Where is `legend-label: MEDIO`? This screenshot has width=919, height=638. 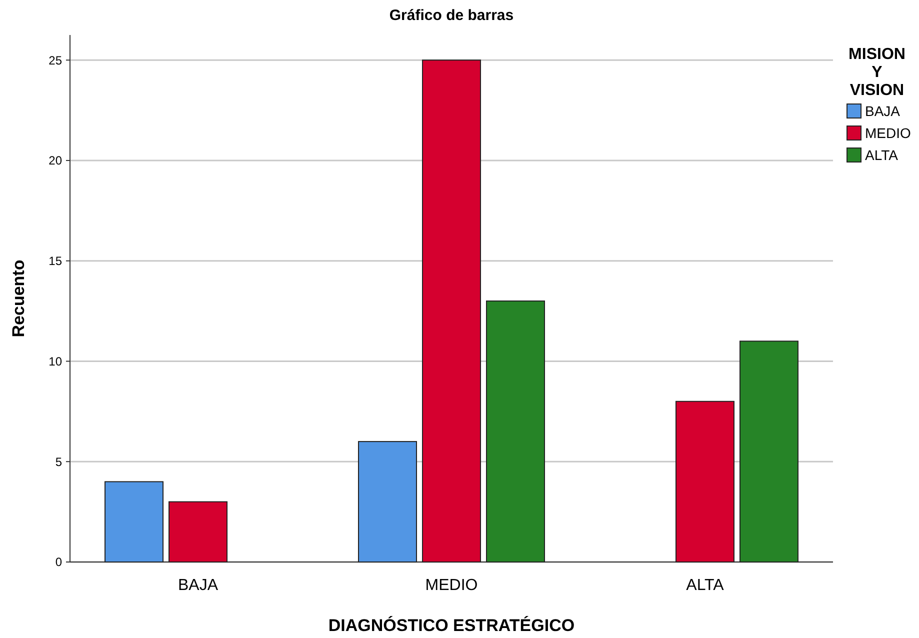 legend-label: MEDIO is located at coordinates (888, 132).